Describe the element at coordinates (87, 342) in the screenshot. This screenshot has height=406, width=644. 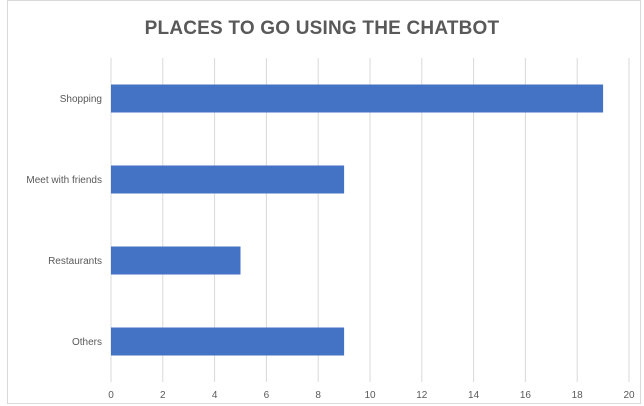
I see `category-label: Others` at that location.